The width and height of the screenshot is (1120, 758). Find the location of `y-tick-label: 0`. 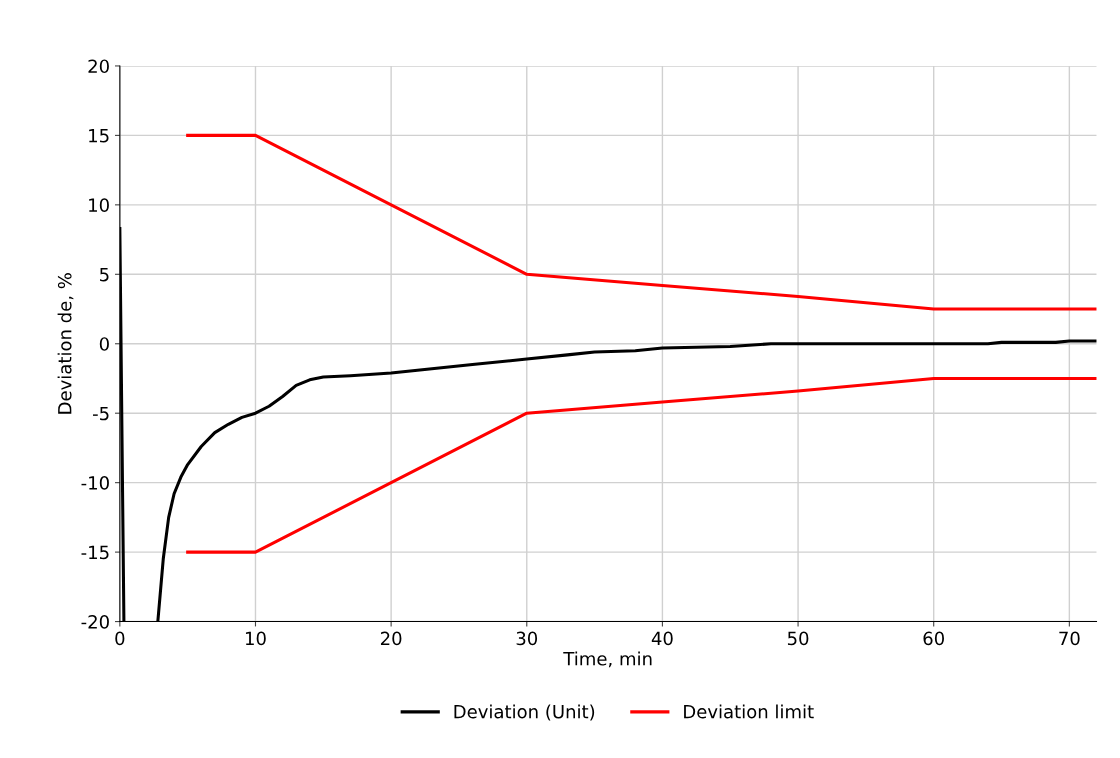

y-tick-label: 0 is located at coordinates (104, 344).